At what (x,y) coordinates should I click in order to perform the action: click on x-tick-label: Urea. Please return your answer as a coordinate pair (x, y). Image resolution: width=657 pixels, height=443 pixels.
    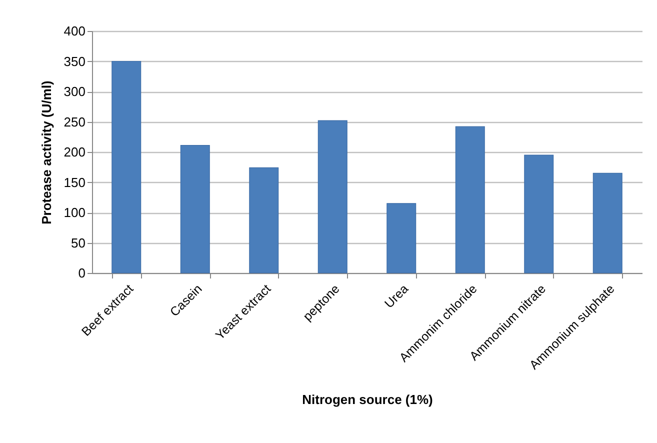
    Looking at the image, I should click on (397, 296).